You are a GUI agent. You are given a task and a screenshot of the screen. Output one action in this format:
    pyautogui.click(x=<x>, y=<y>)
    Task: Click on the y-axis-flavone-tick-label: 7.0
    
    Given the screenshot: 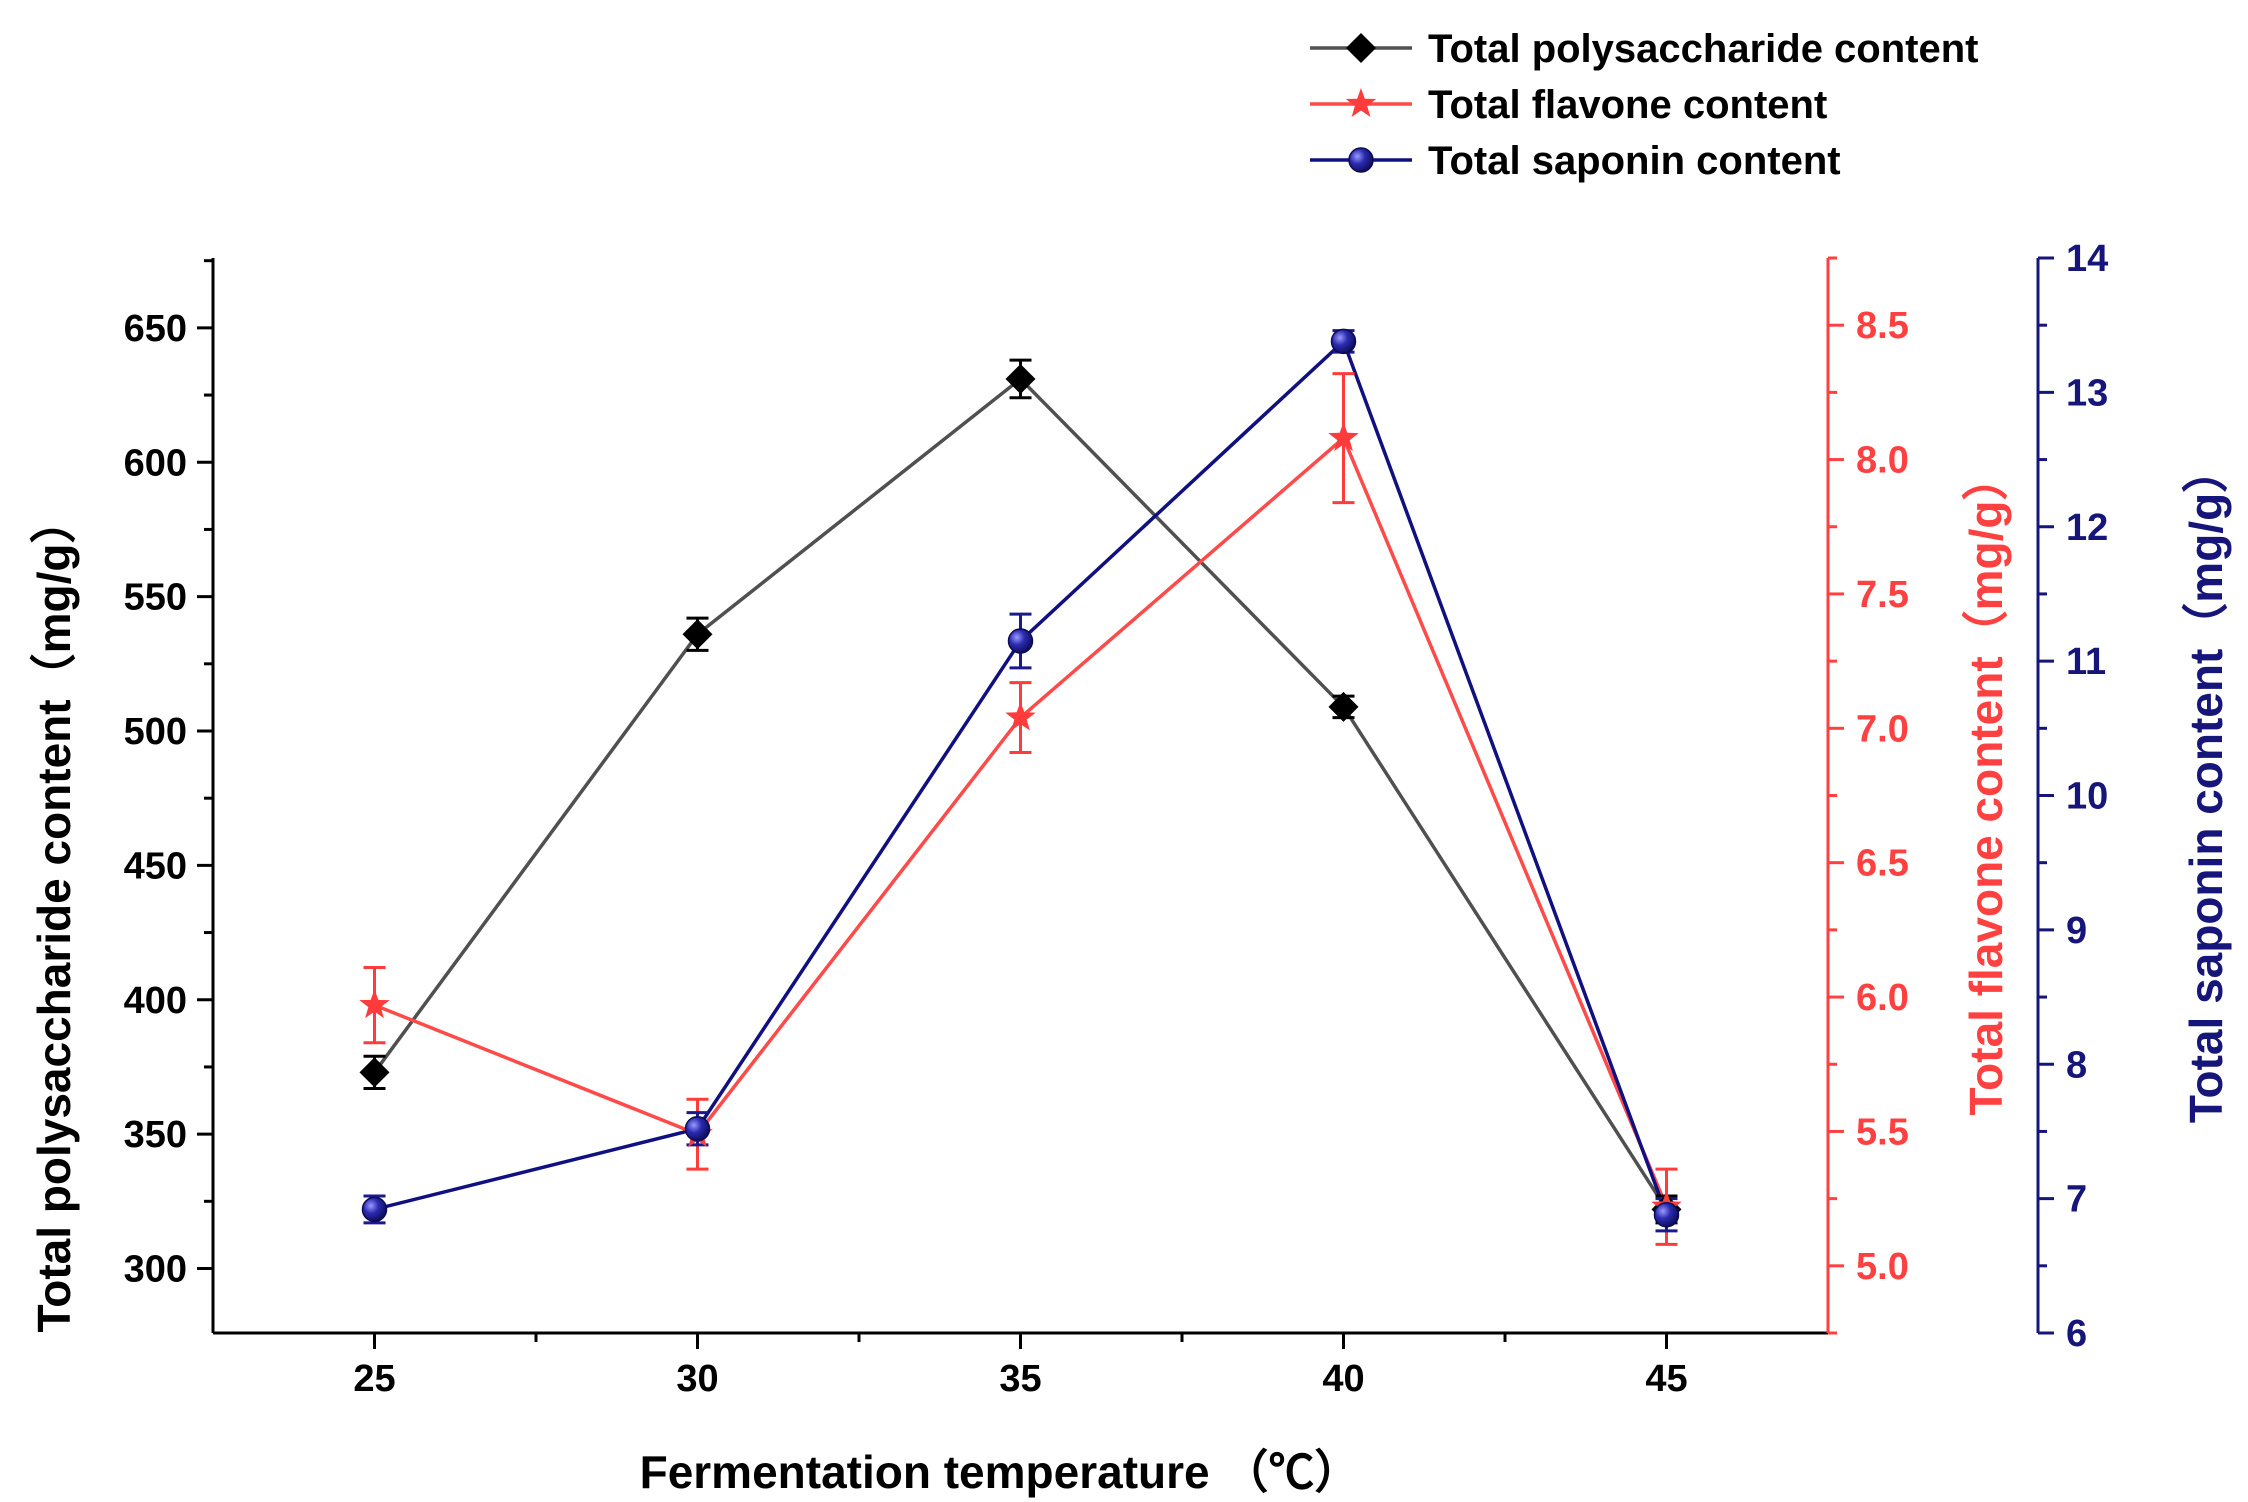 What is the action you would take?
    pyautogui.click(x=1882, y=729)
    